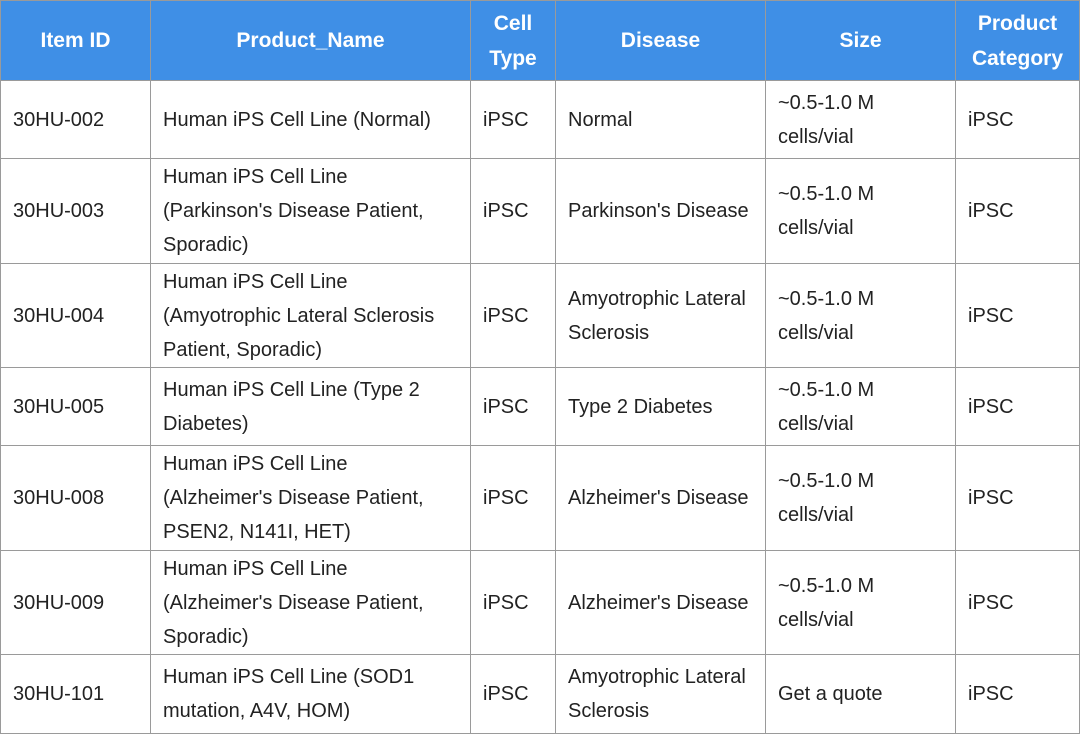 This screenshot has height=736, width=1080. I want to click on header-cell: Size, so click(860, 40).